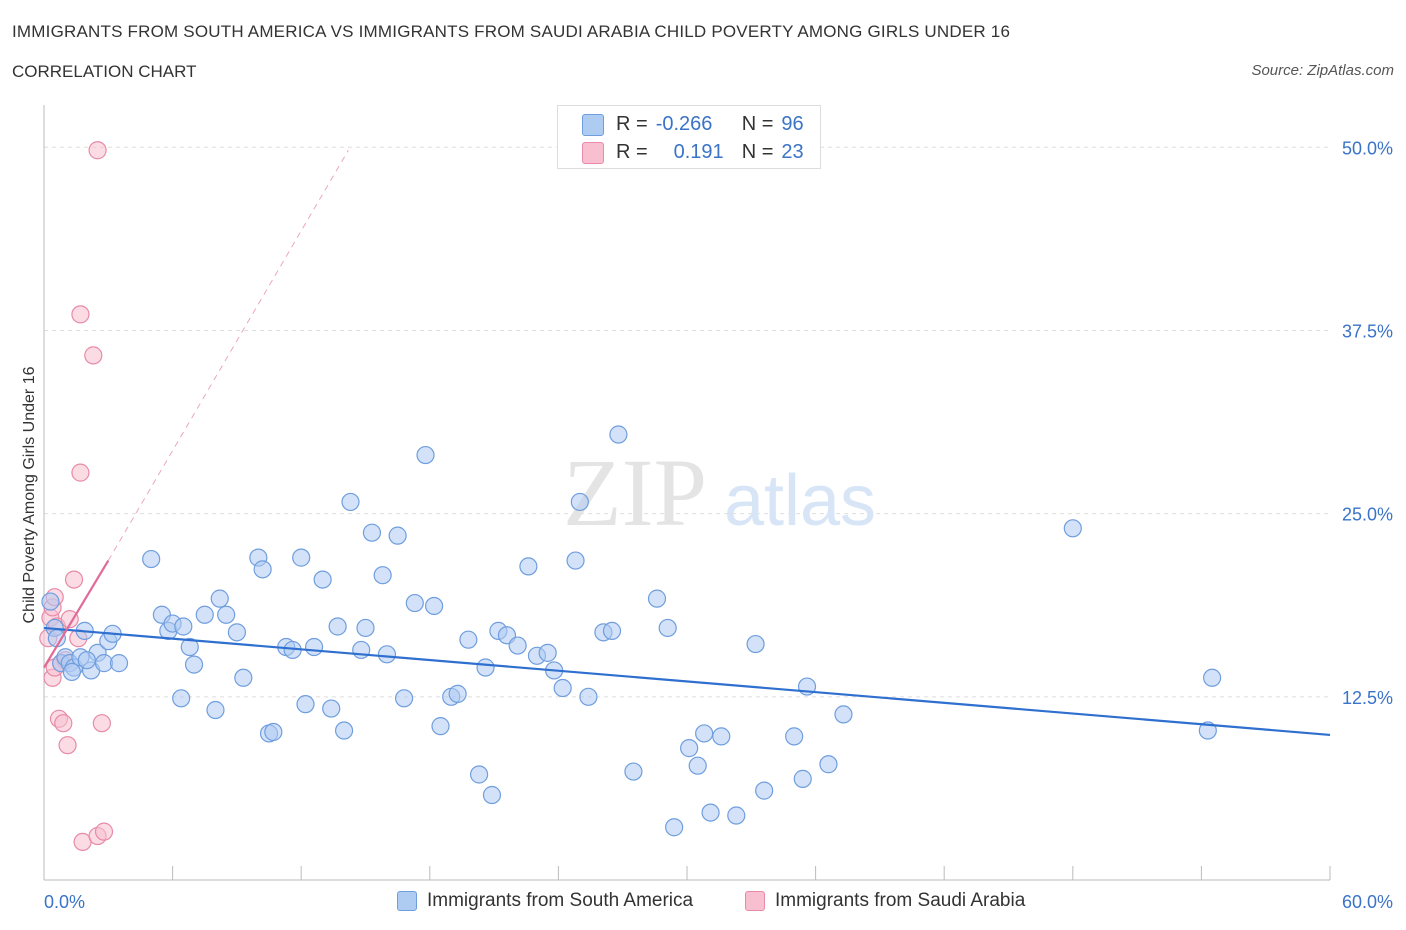 Image resolution: width=1406 pixels, height=930 pixels. I want to click on y-tick-label-2: 37.5%, so click(1367, 331).